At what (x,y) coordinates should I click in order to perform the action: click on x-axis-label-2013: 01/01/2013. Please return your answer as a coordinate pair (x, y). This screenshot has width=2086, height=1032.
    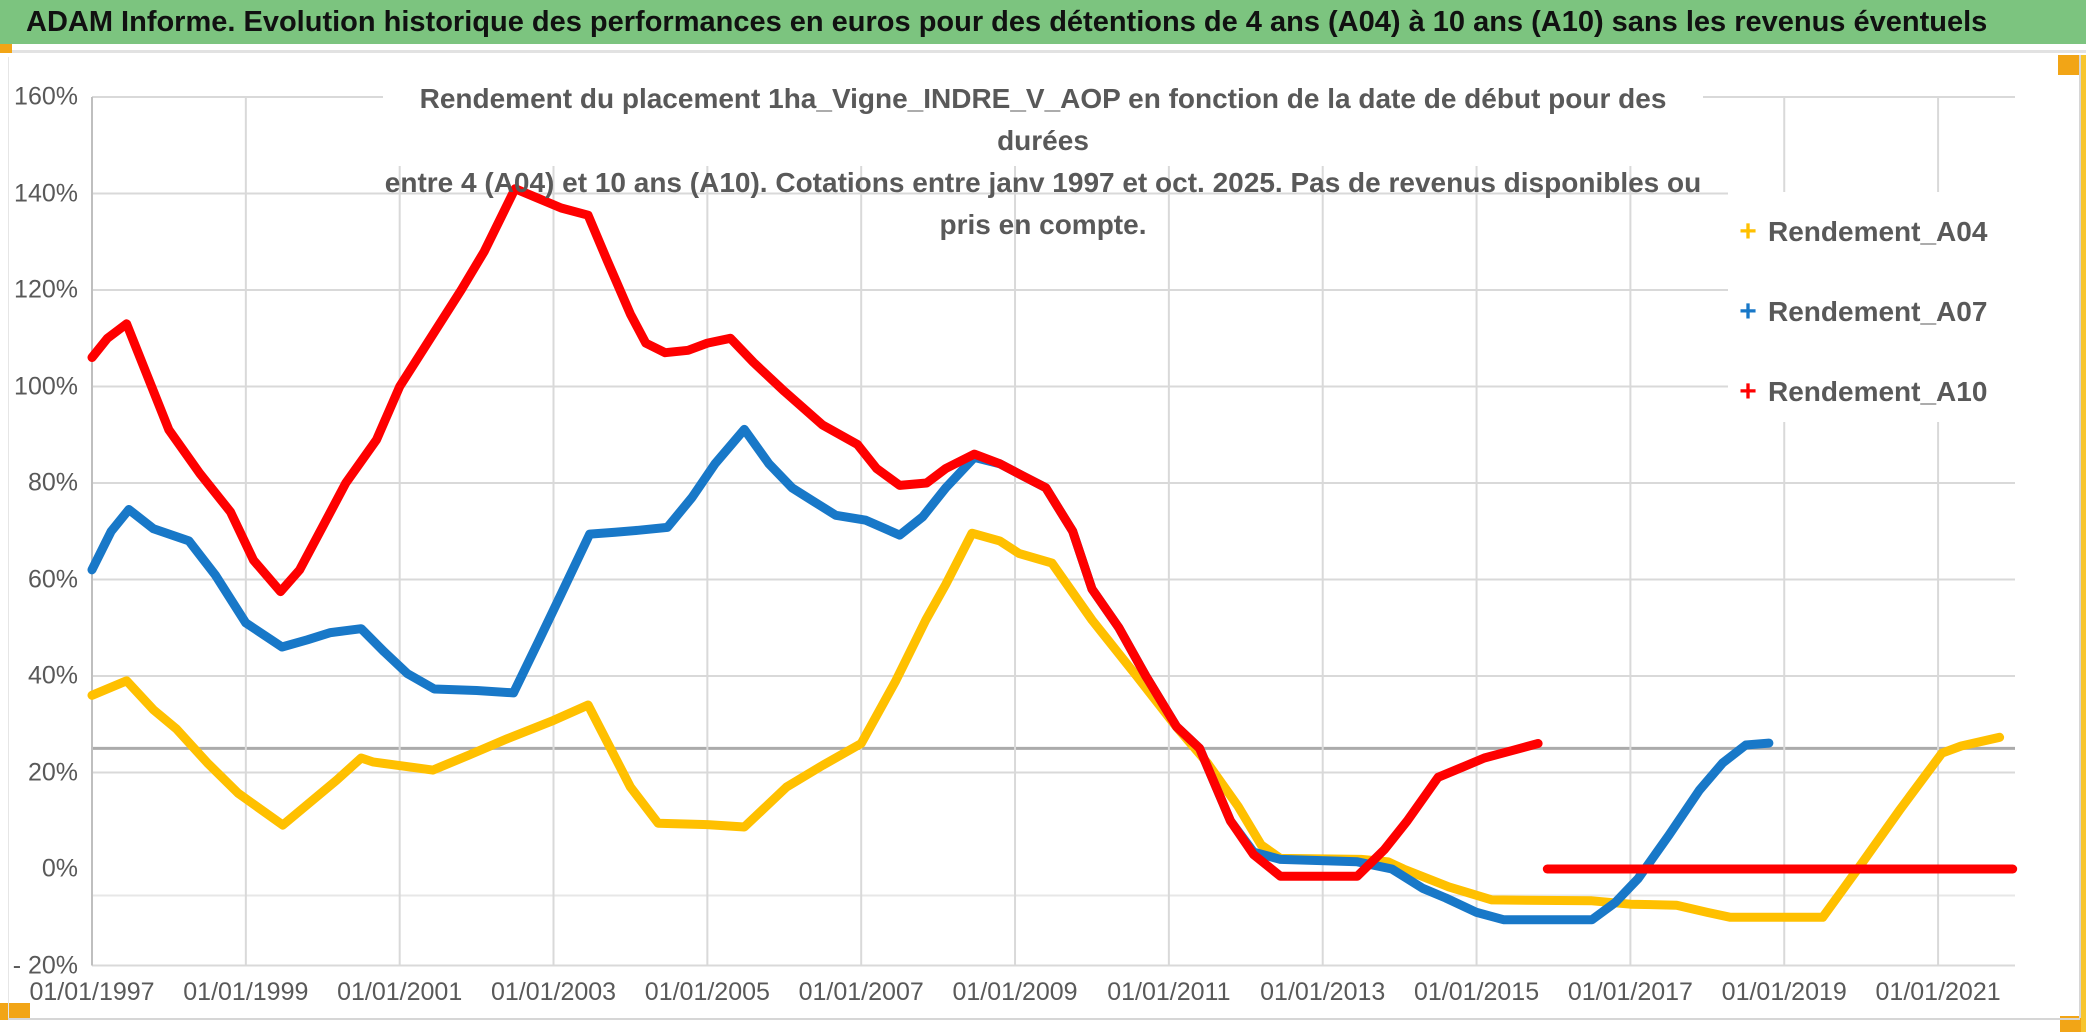
    Looking at the image, I should click on (1323, 992).